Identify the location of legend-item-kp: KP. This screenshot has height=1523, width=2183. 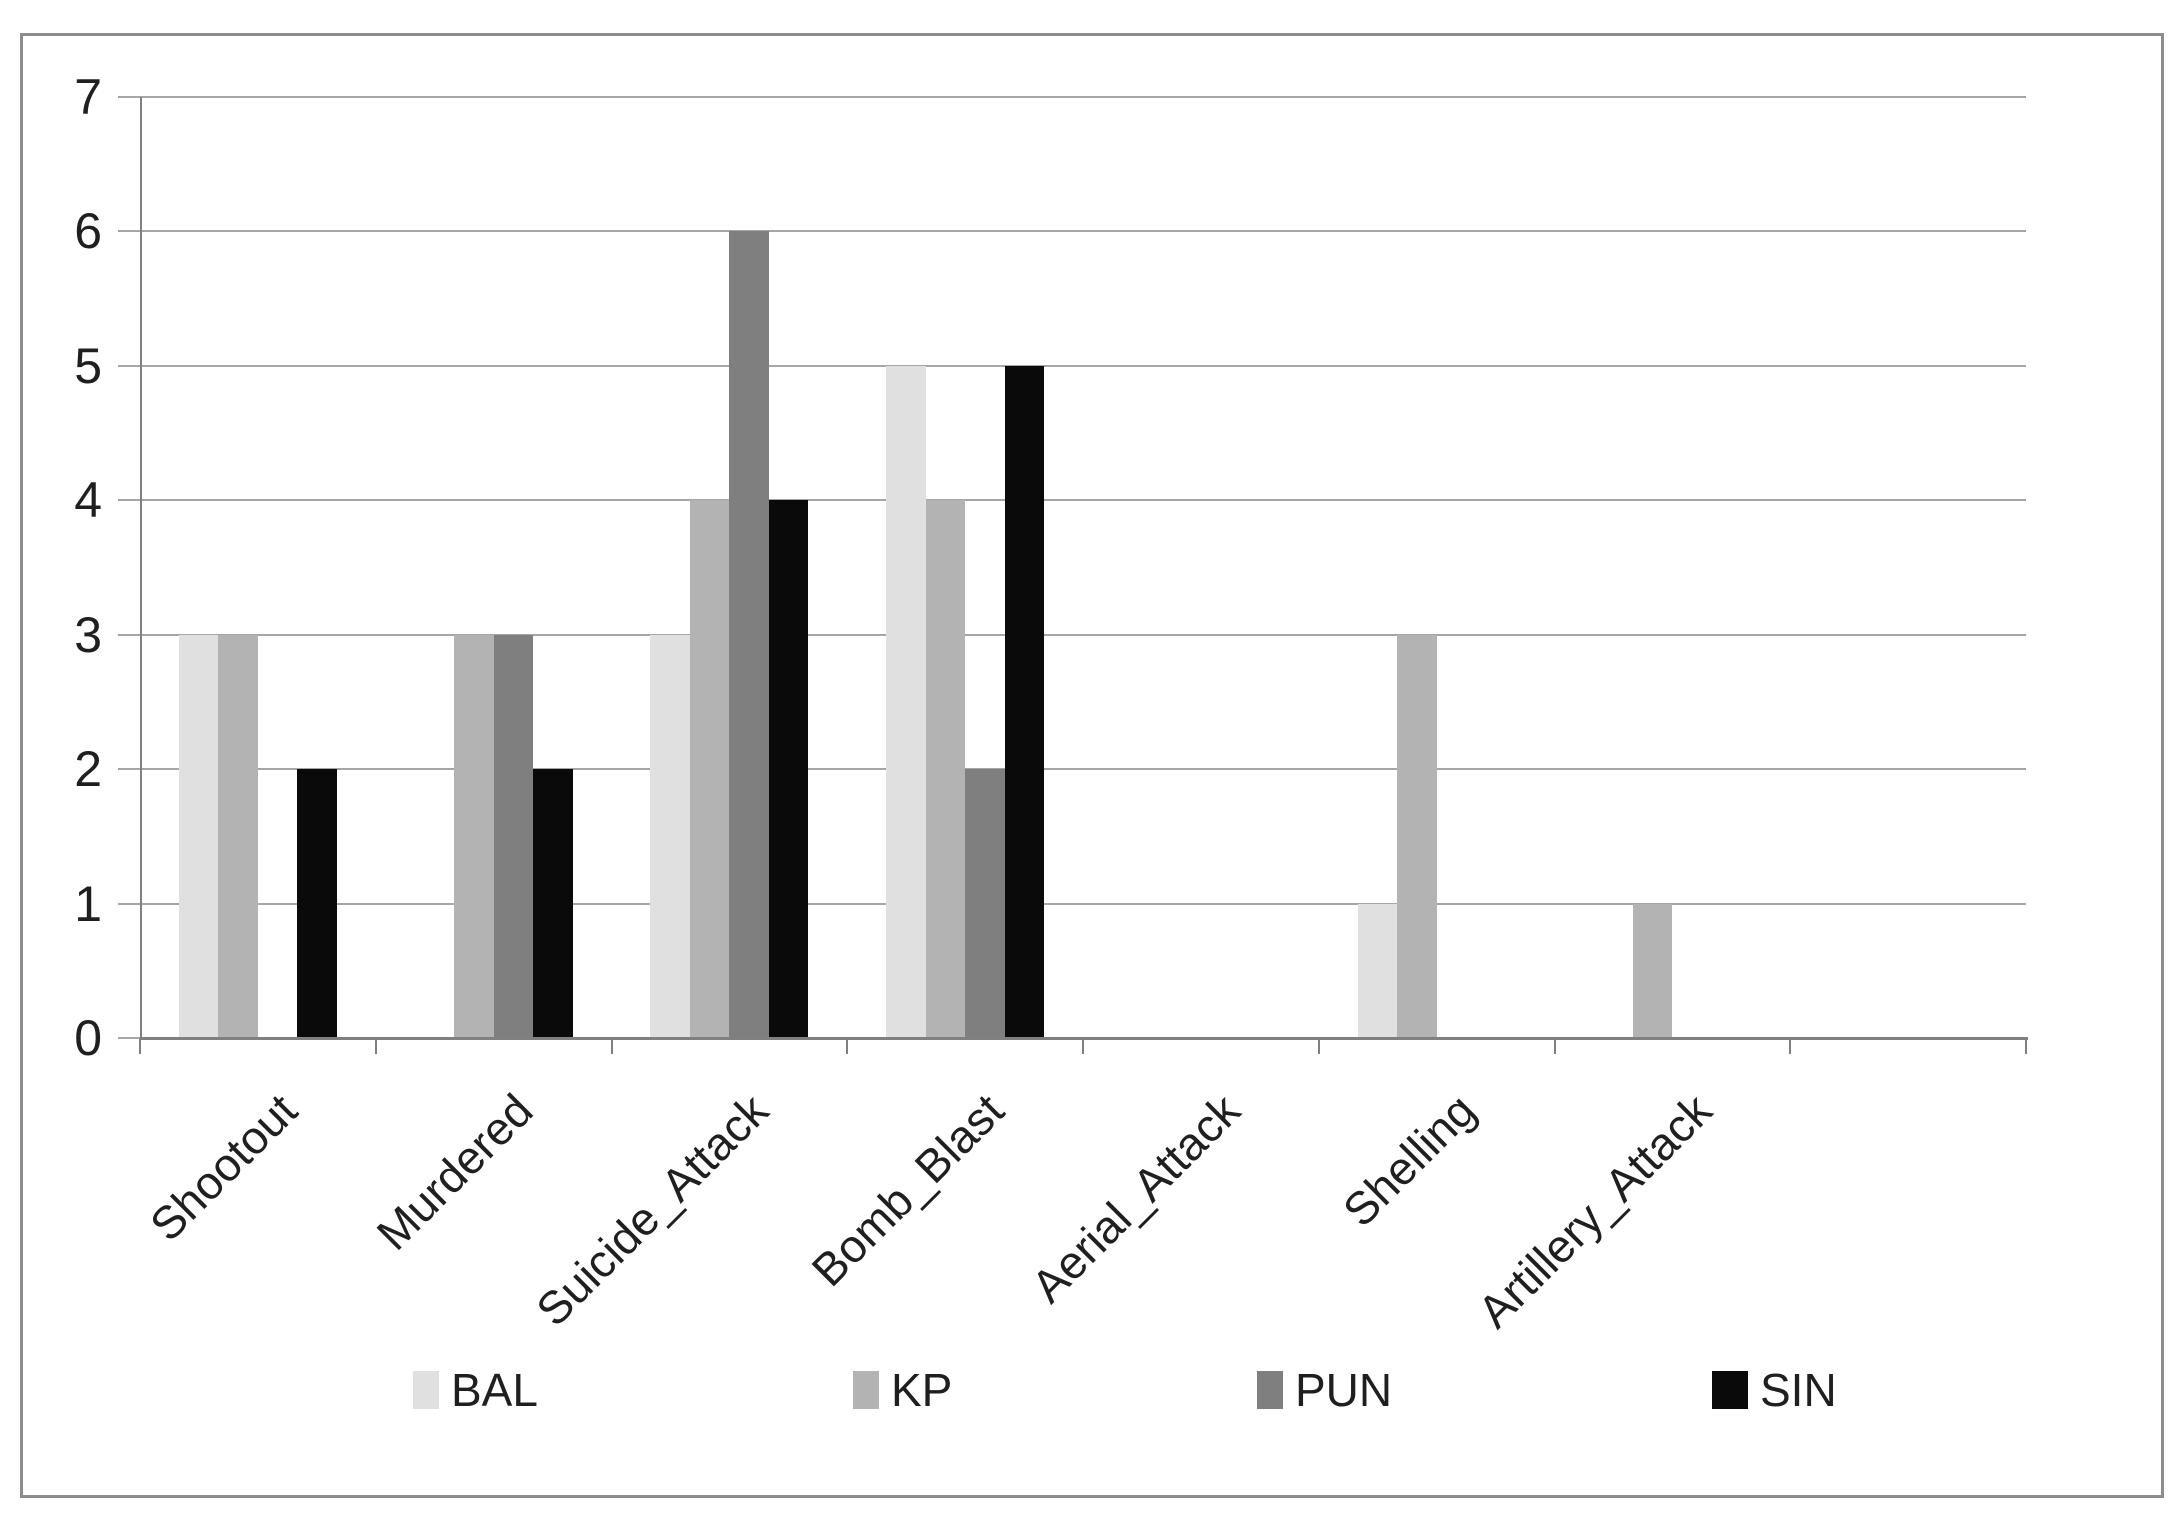
(903, 1390).